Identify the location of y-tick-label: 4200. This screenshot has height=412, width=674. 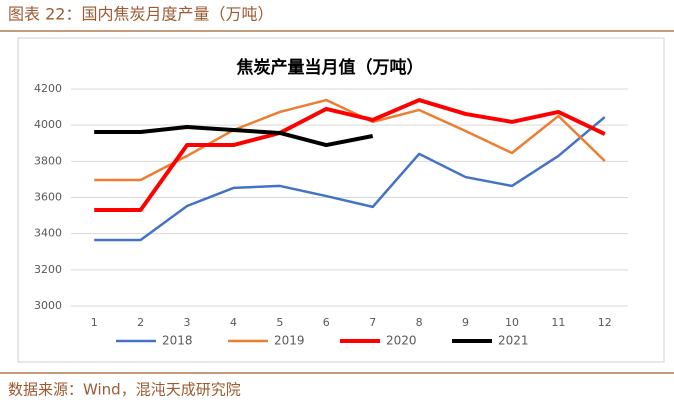
(48, 88).